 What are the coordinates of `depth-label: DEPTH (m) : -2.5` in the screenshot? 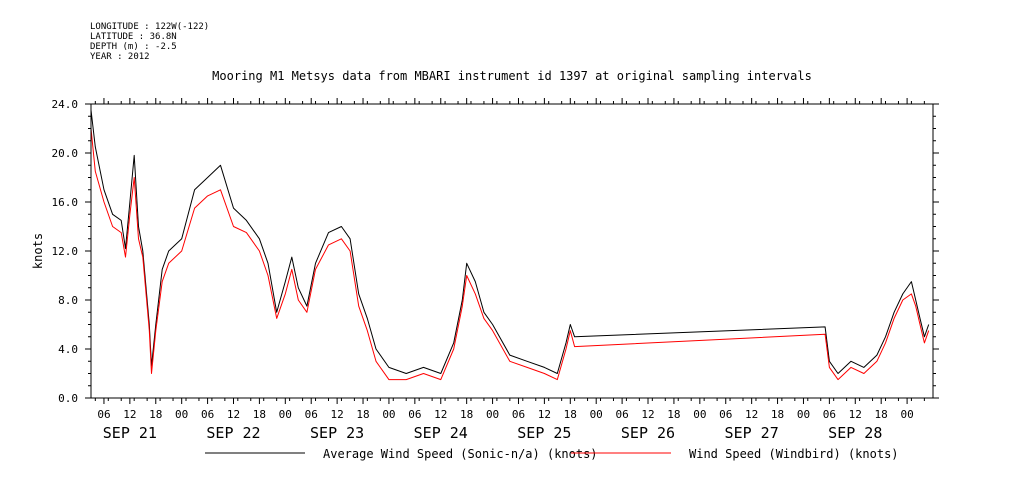 It's located at (133, 47).